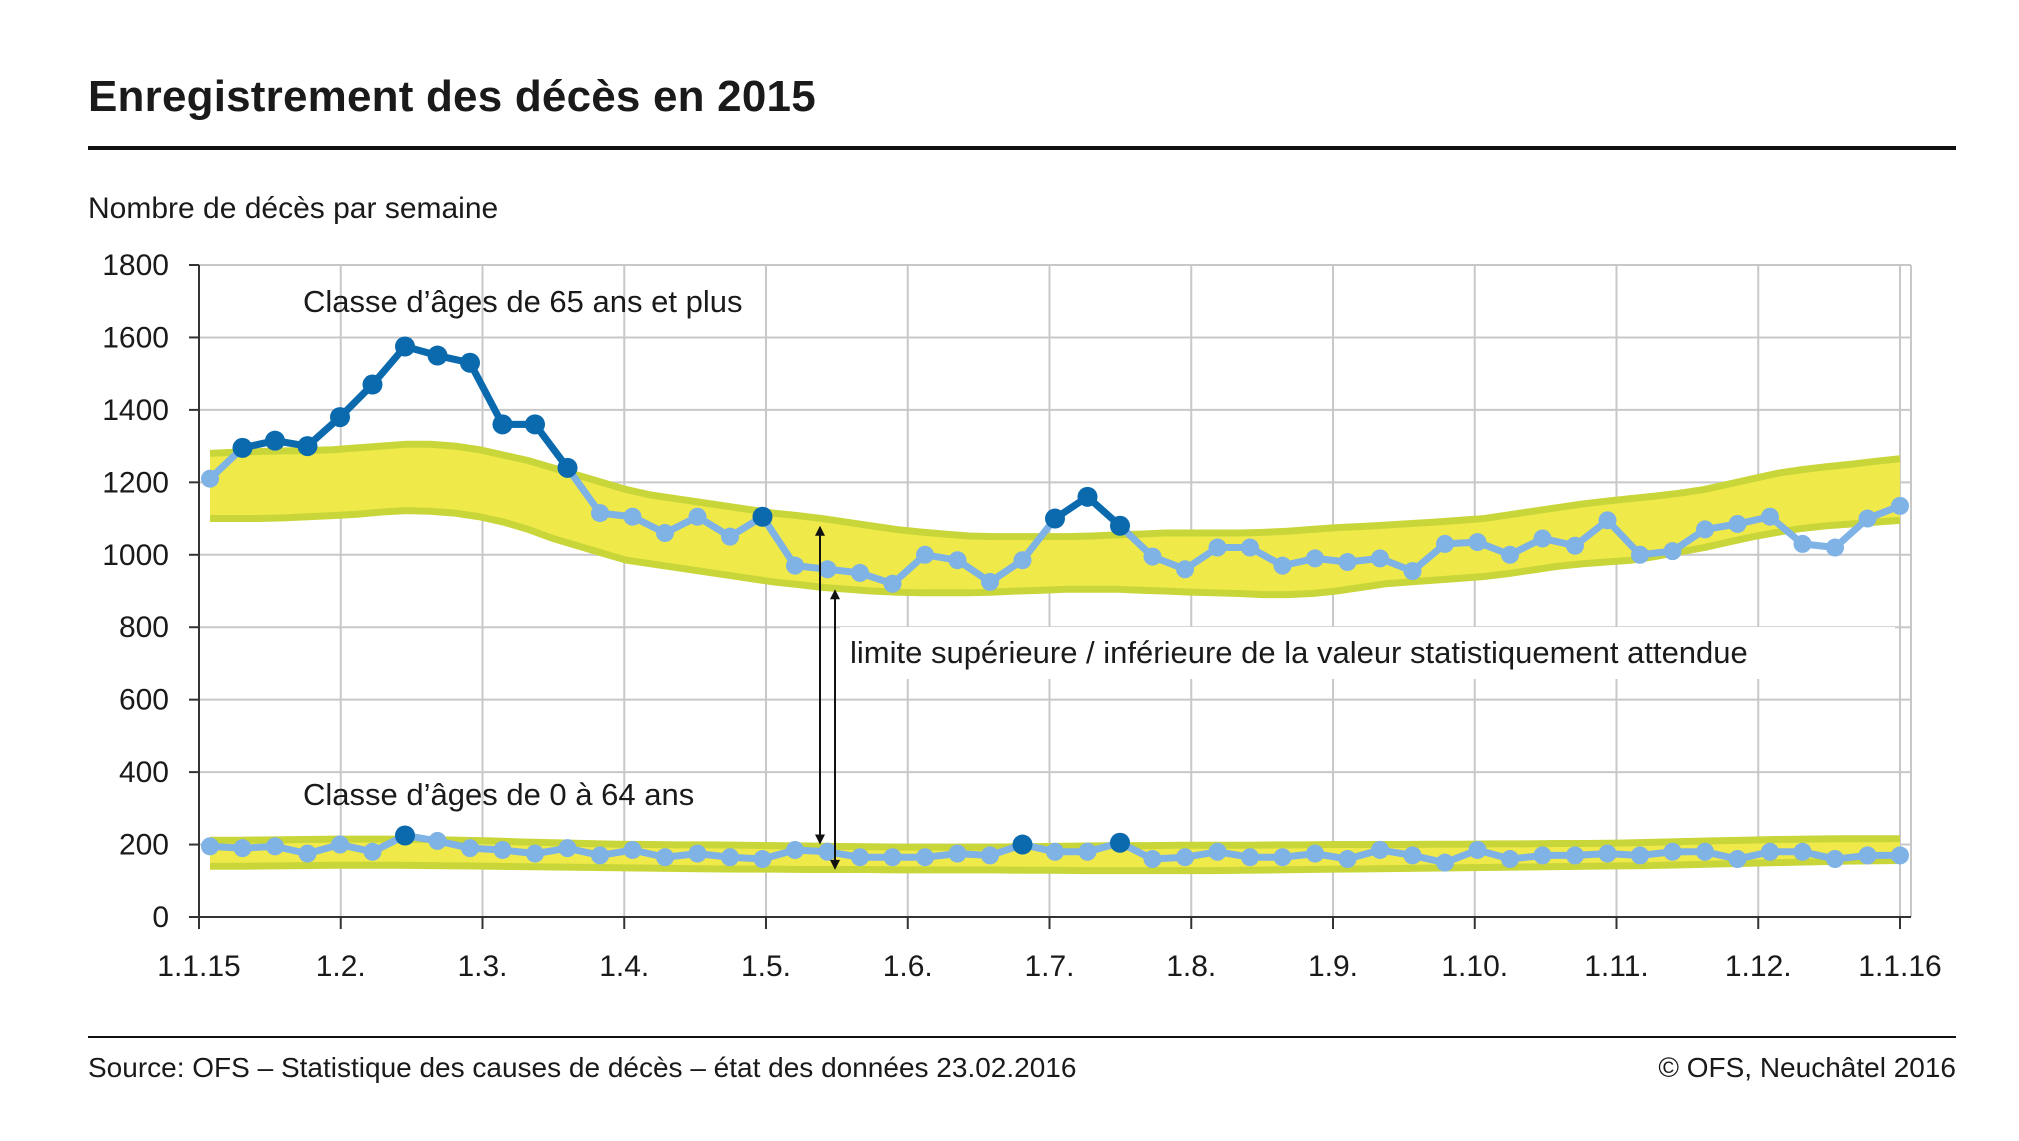  What do you see at coordinates (1899, 966) in the screenshot?
I see `x-tick-label-12: 1.1.16` at bounding box center [1899, 966].